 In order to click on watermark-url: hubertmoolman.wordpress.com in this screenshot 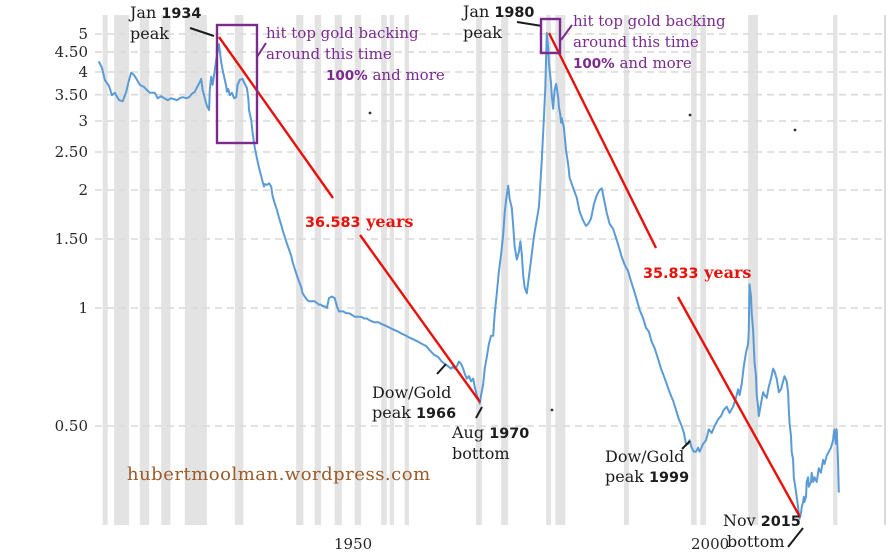, I will do `click(279, 474)`.